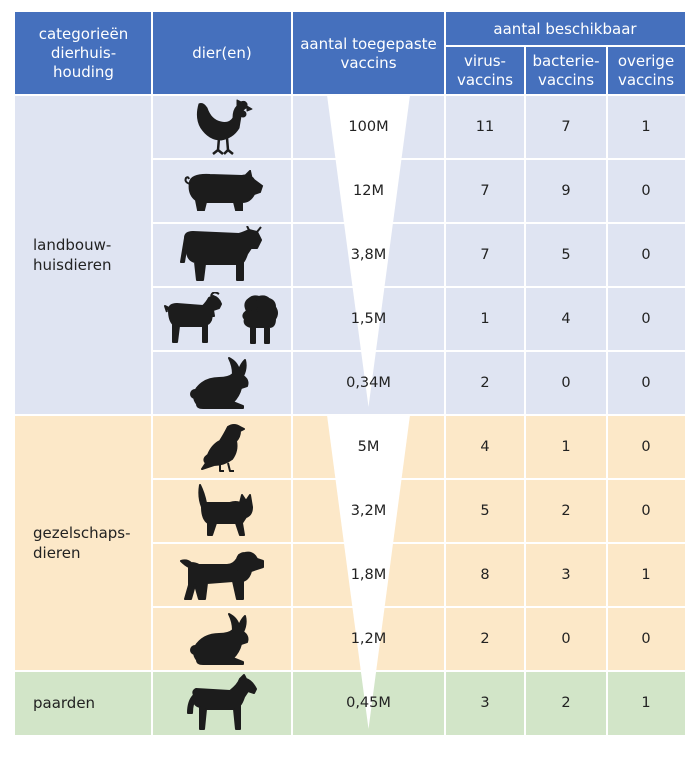 The width and height of the screenshot is (698, 765). I want to click on virus-value: 7, so click(485, 255).